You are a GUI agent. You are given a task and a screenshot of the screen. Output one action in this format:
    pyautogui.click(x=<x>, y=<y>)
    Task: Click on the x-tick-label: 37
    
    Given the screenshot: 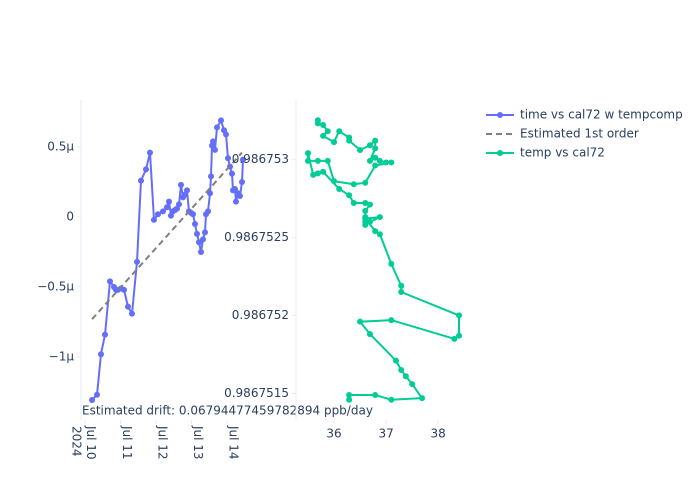 What is the action you would take?
    pyautogui.click(x=385, y=434)
    